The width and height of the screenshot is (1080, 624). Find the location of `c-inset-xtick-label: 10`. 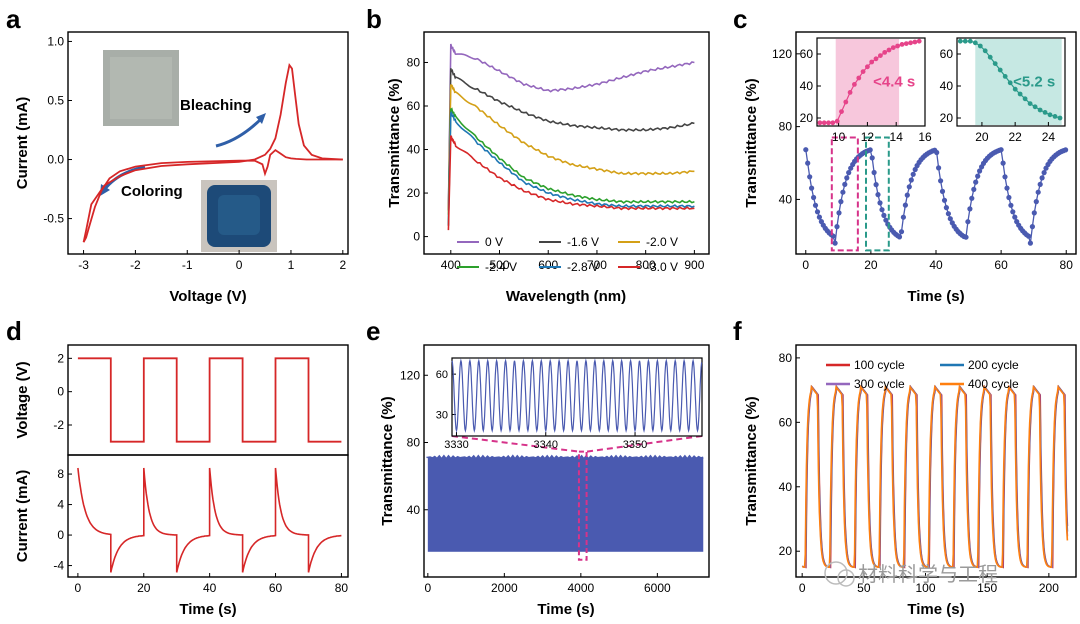

c-inset-xtick-label: 10 is located at coordinates (839, 137).